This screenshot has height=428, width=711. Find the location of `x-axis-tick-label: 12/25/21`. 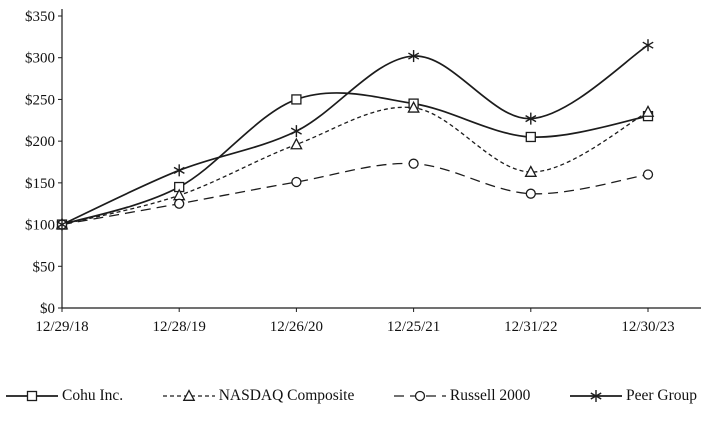

x-axis-tick-label: 12/25/21 is located at coordinates (413, 327).